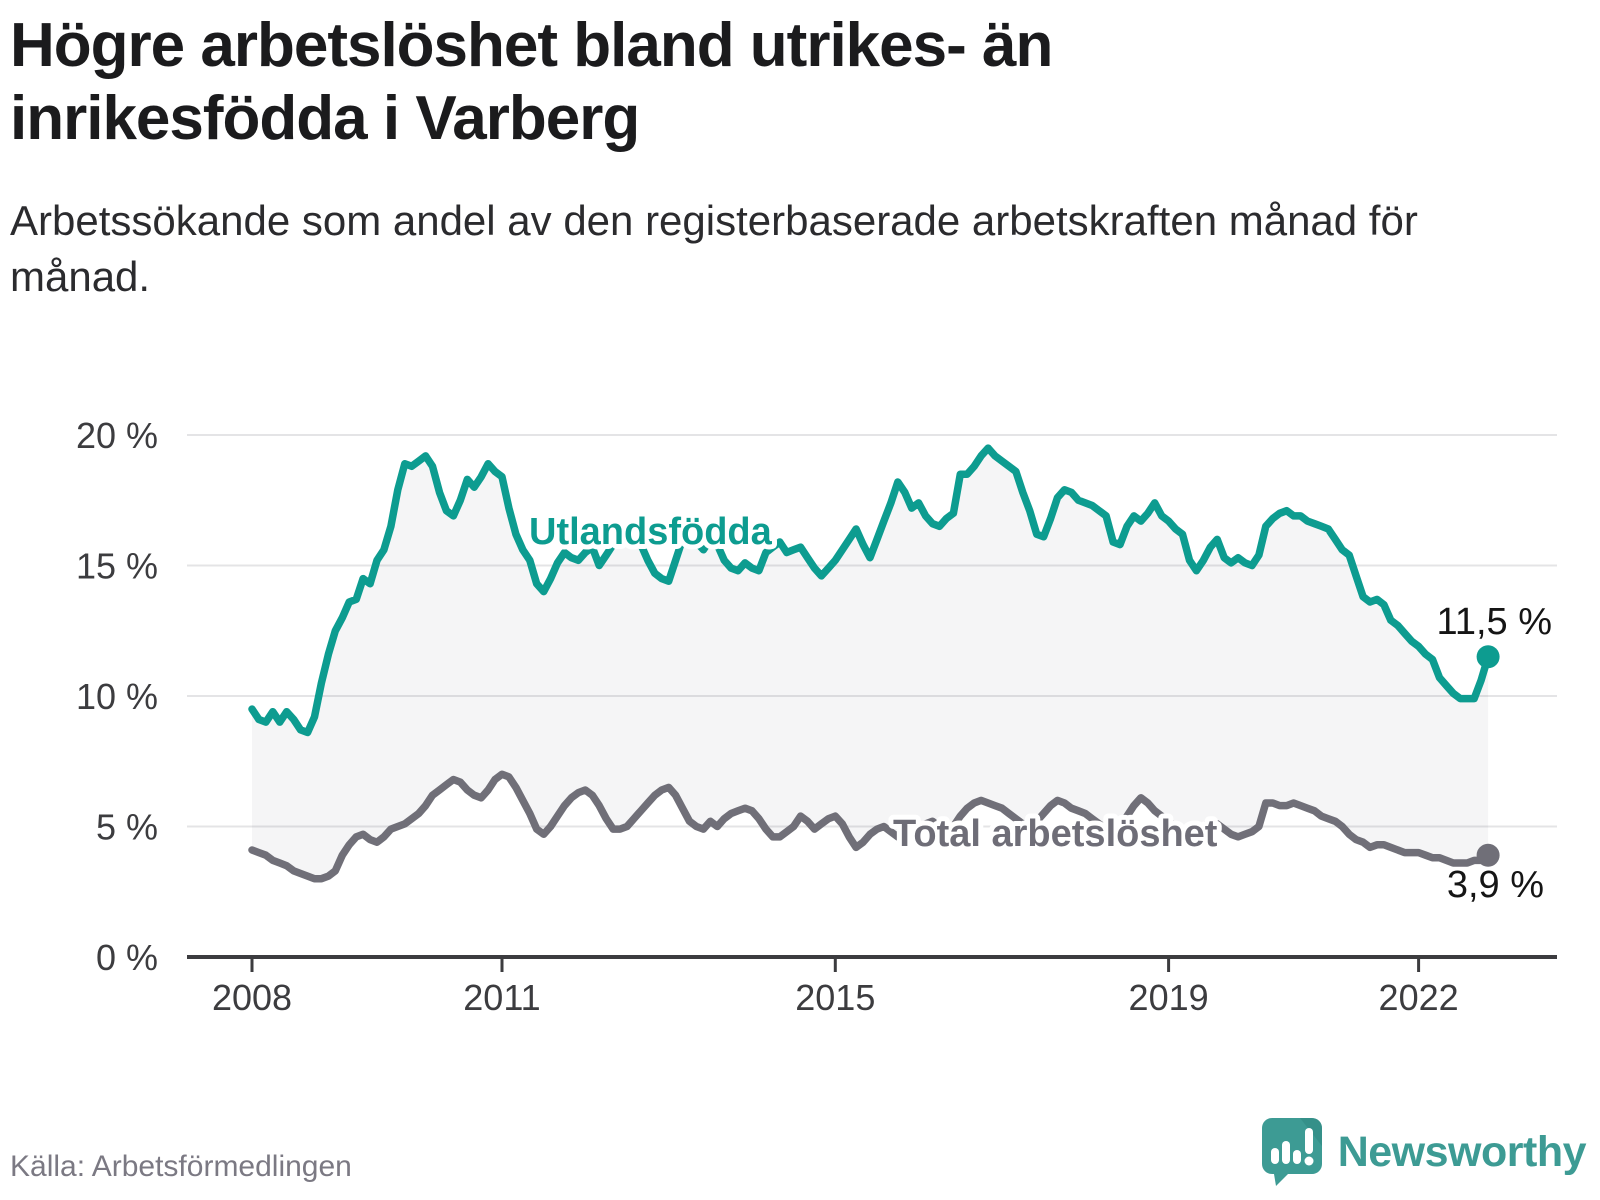 This screenshot has height=1200, width=1600. What do you see at coordinates (252, 997) in the screenshot?
I see `x-tick-label-2008: 2008` at bounding box center [252, 997].